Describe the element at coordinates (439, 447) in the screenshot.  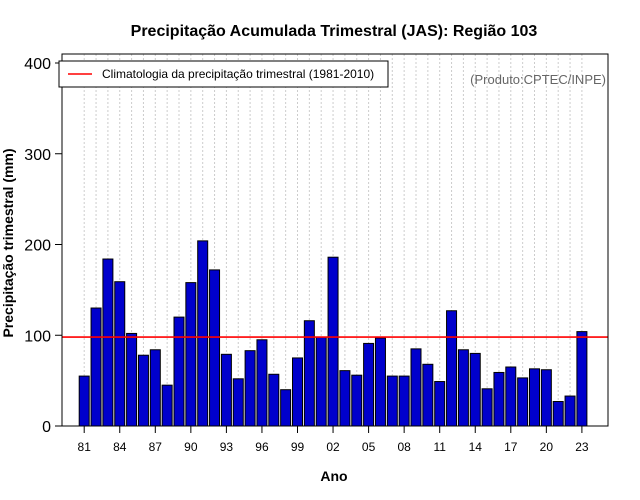
I see `x-tick-label: 11` at that location.